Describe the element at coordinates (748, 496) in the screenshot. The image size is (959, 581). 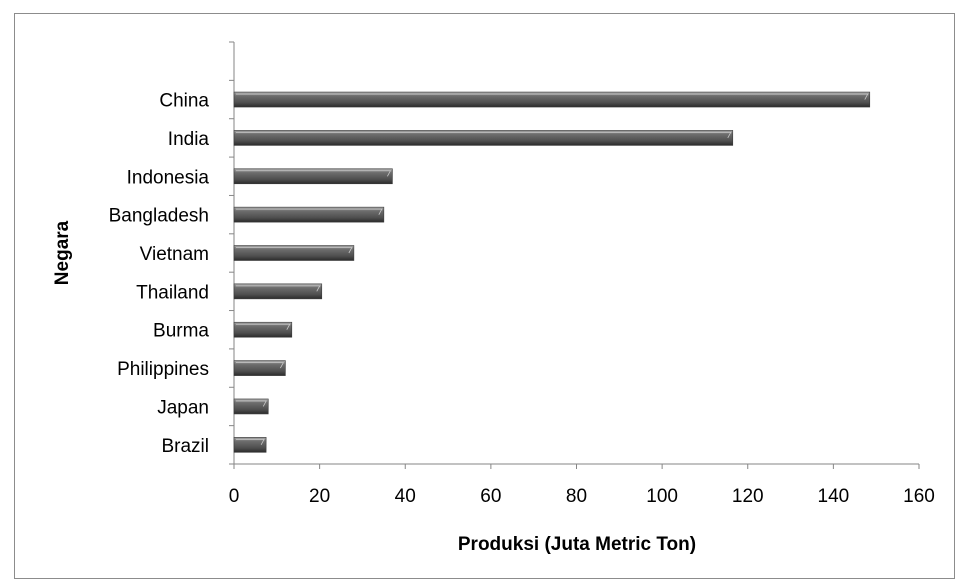
I see `x-tick-label: 120` at that location.